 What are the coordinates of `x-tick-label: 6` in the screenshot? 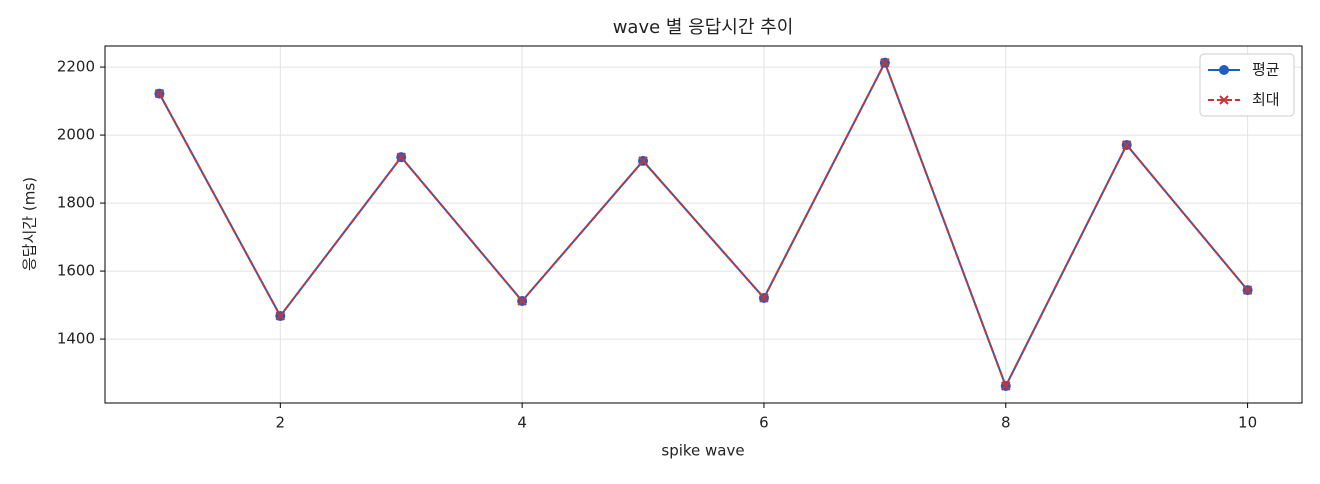 It's located at (764, 423).